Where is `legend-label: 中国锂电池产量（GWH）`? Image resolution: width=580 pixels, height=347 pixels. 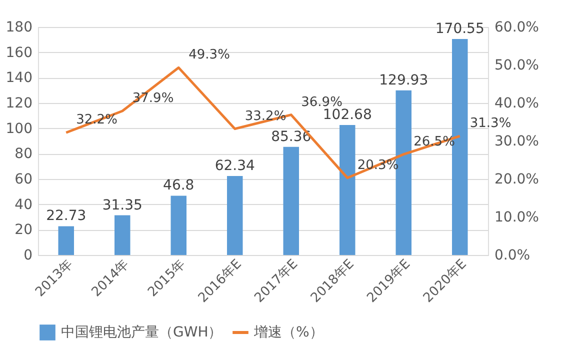 legend-label: 中国锂电池产量（GWH） is located at coordinates (141, 332).